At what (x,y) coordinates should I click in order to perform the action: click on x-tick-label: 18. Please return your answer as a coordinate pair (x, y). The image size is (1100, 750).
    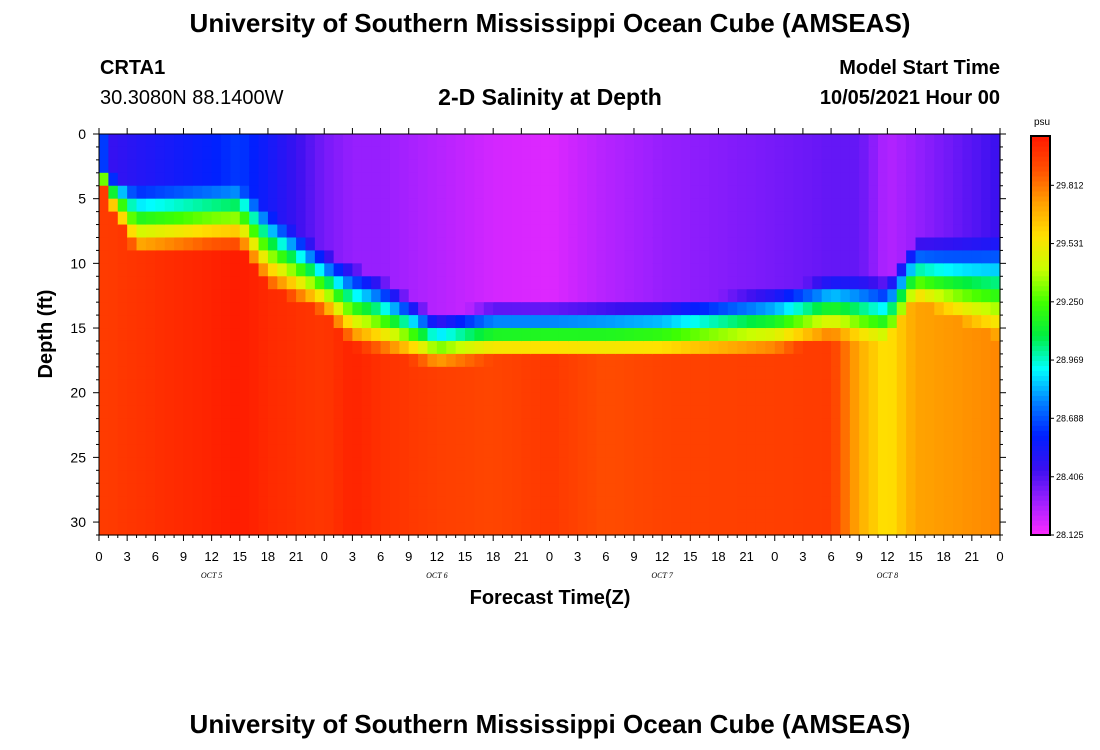
    Looking at the image, I should click on (268, 556).